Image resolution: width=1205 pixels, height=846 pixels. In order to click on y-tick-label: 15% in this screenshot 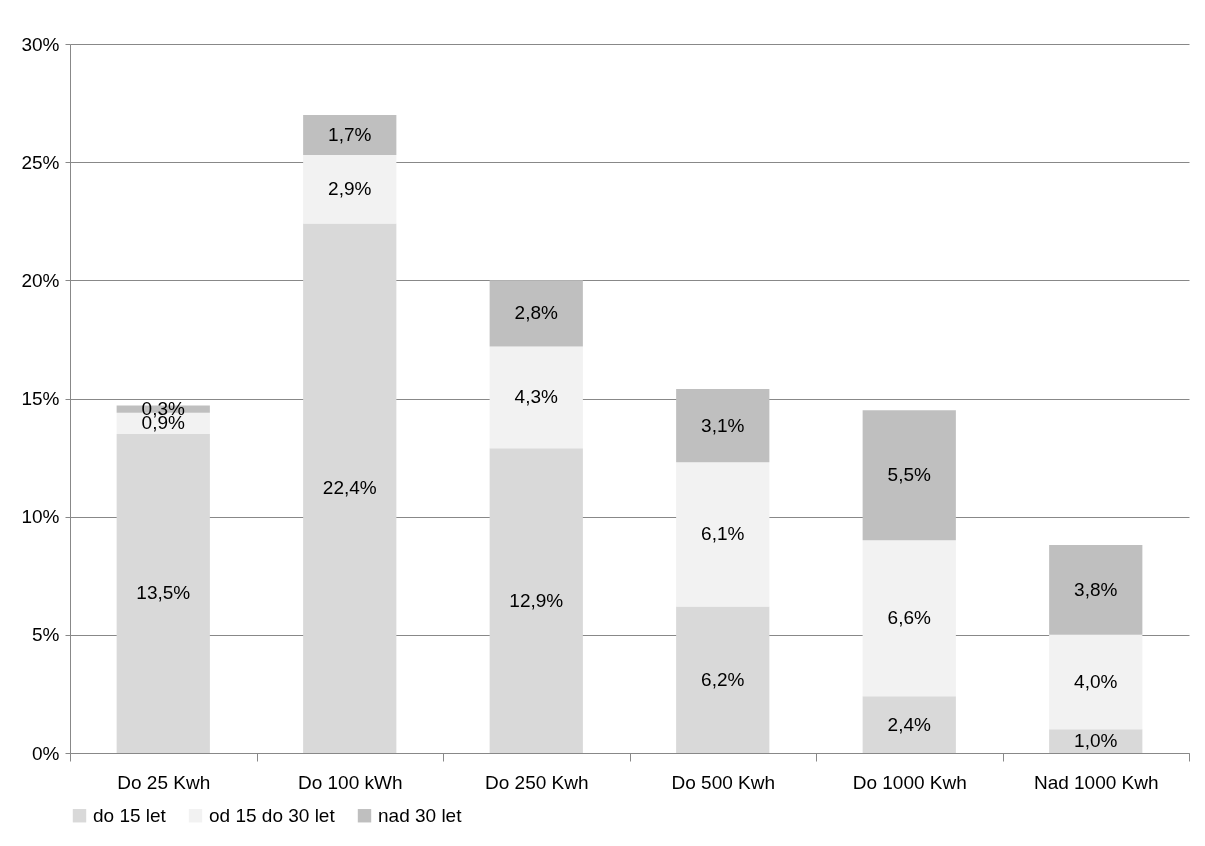, I will do `click(40, 398)`.